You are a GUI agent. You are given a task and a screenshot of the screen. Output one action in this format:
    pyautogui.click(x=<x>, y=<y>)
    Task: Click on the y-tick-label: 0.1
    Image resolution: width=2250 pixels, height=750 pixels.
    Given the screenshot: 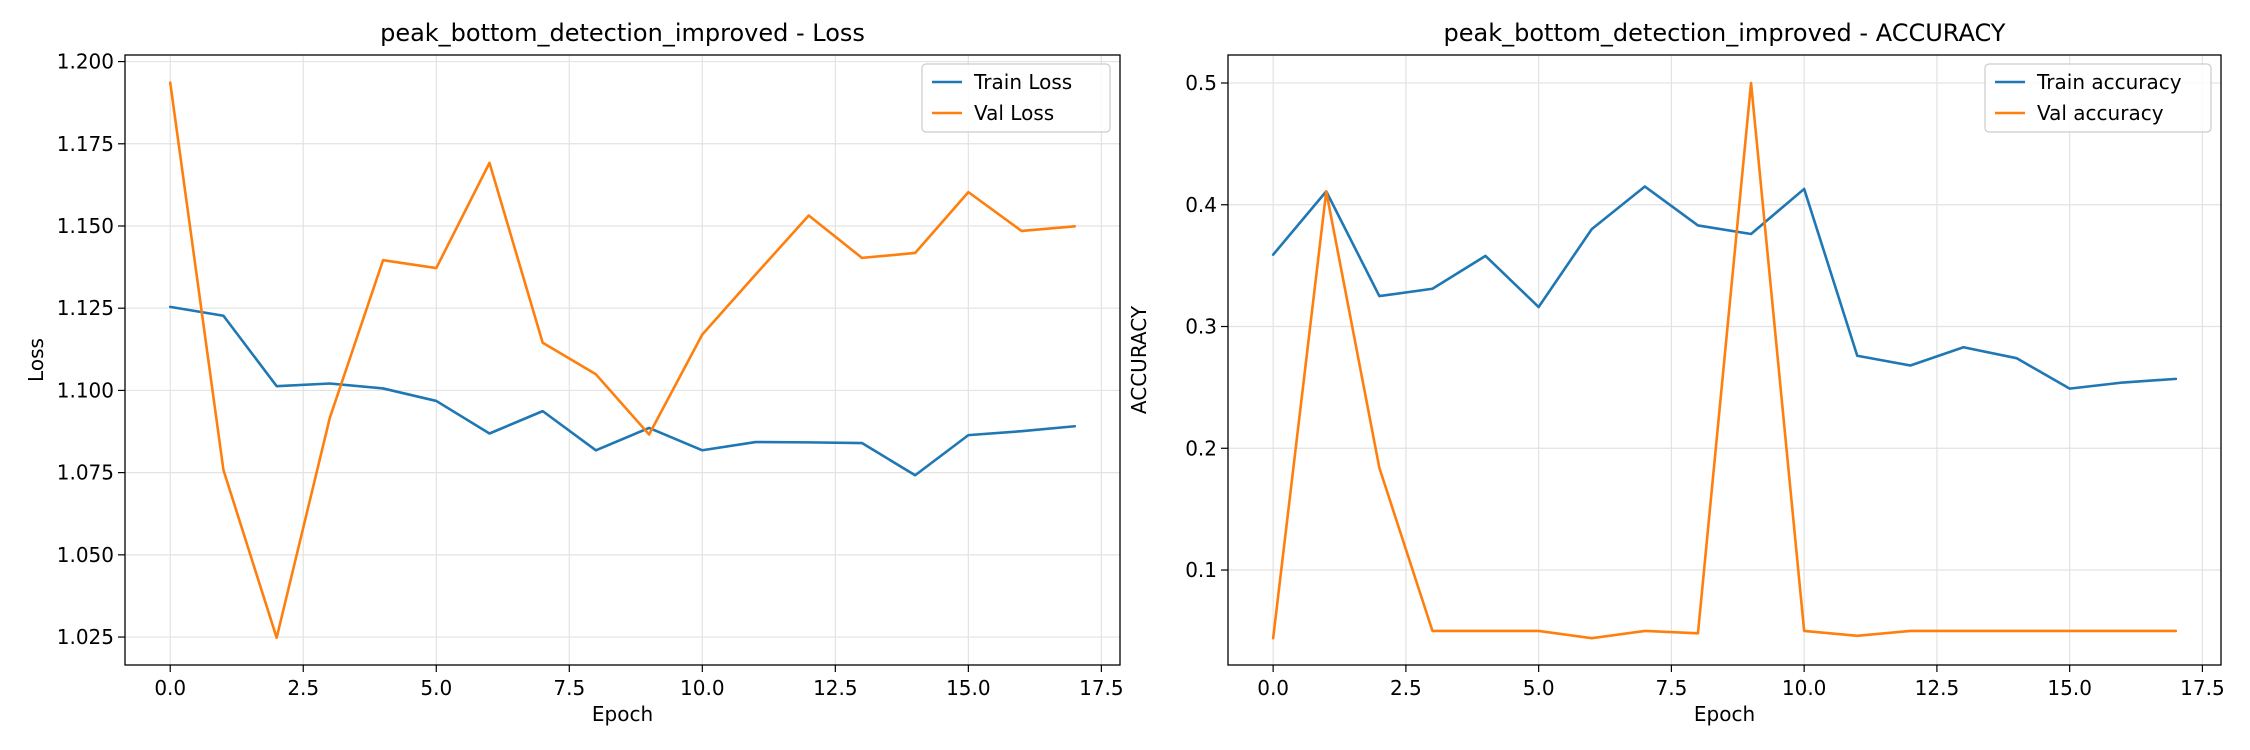 What is the action you would take?
    pyautogui.click(x=1201, y=570)
    